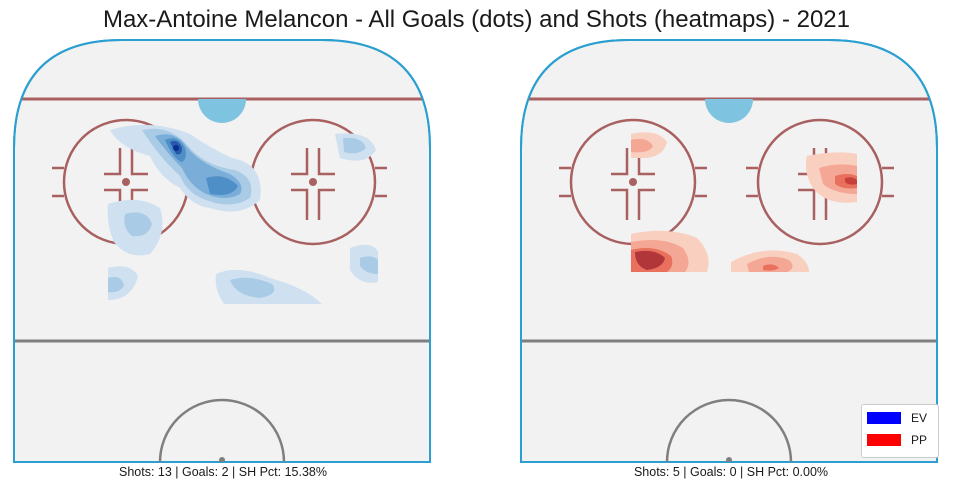  I want to click on ev-shot-heatmap, so click(242, 214).